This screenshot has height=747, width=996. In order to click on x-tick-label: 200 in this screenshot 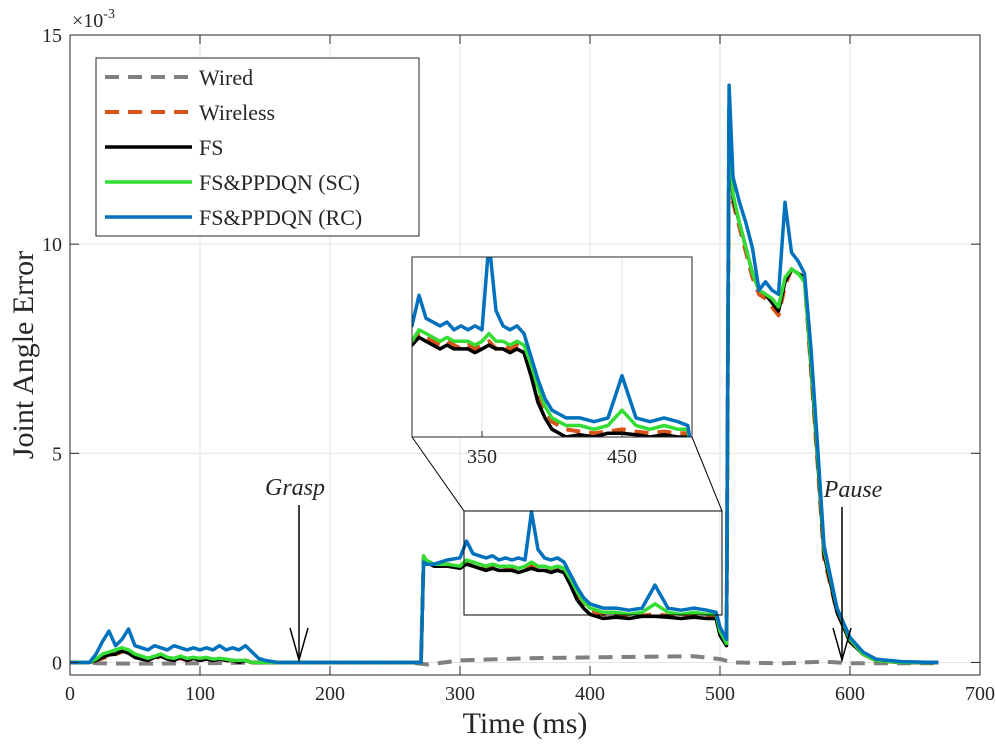, I will do `click(330, 694)`.